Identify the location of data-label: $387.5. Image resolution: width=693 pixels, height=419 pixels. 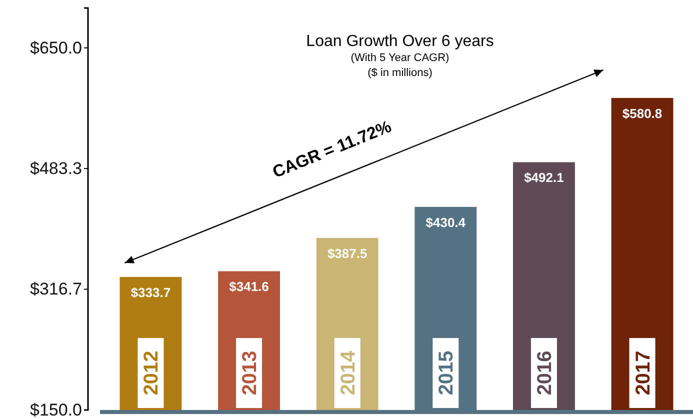
(347, 253).